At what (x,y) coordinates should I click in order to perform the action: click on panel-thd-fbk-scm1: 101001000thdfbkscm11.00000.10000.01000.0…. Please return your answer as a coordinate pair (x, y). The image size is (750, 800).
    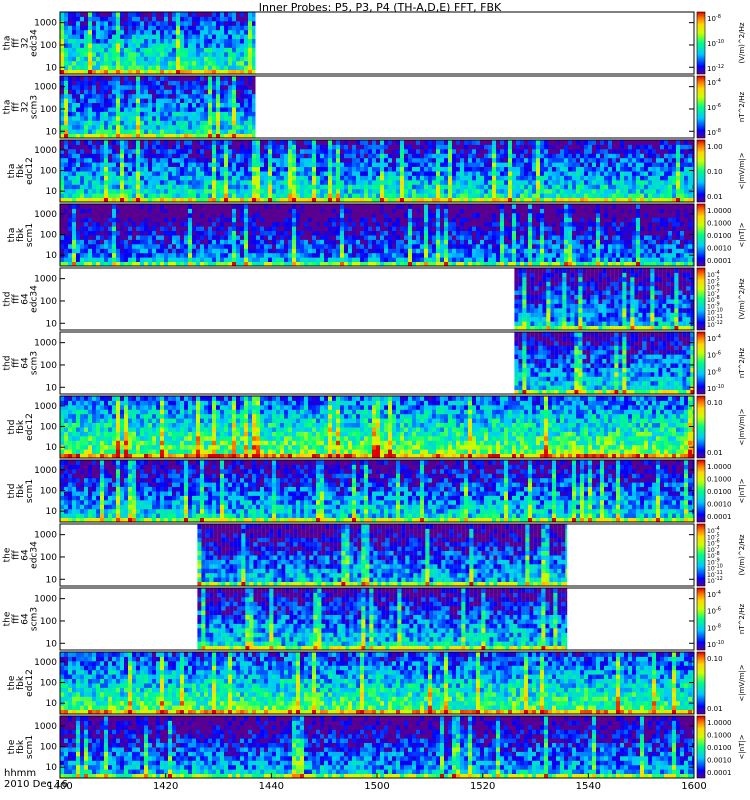
    Looking at the image, I should click on (376, 491).